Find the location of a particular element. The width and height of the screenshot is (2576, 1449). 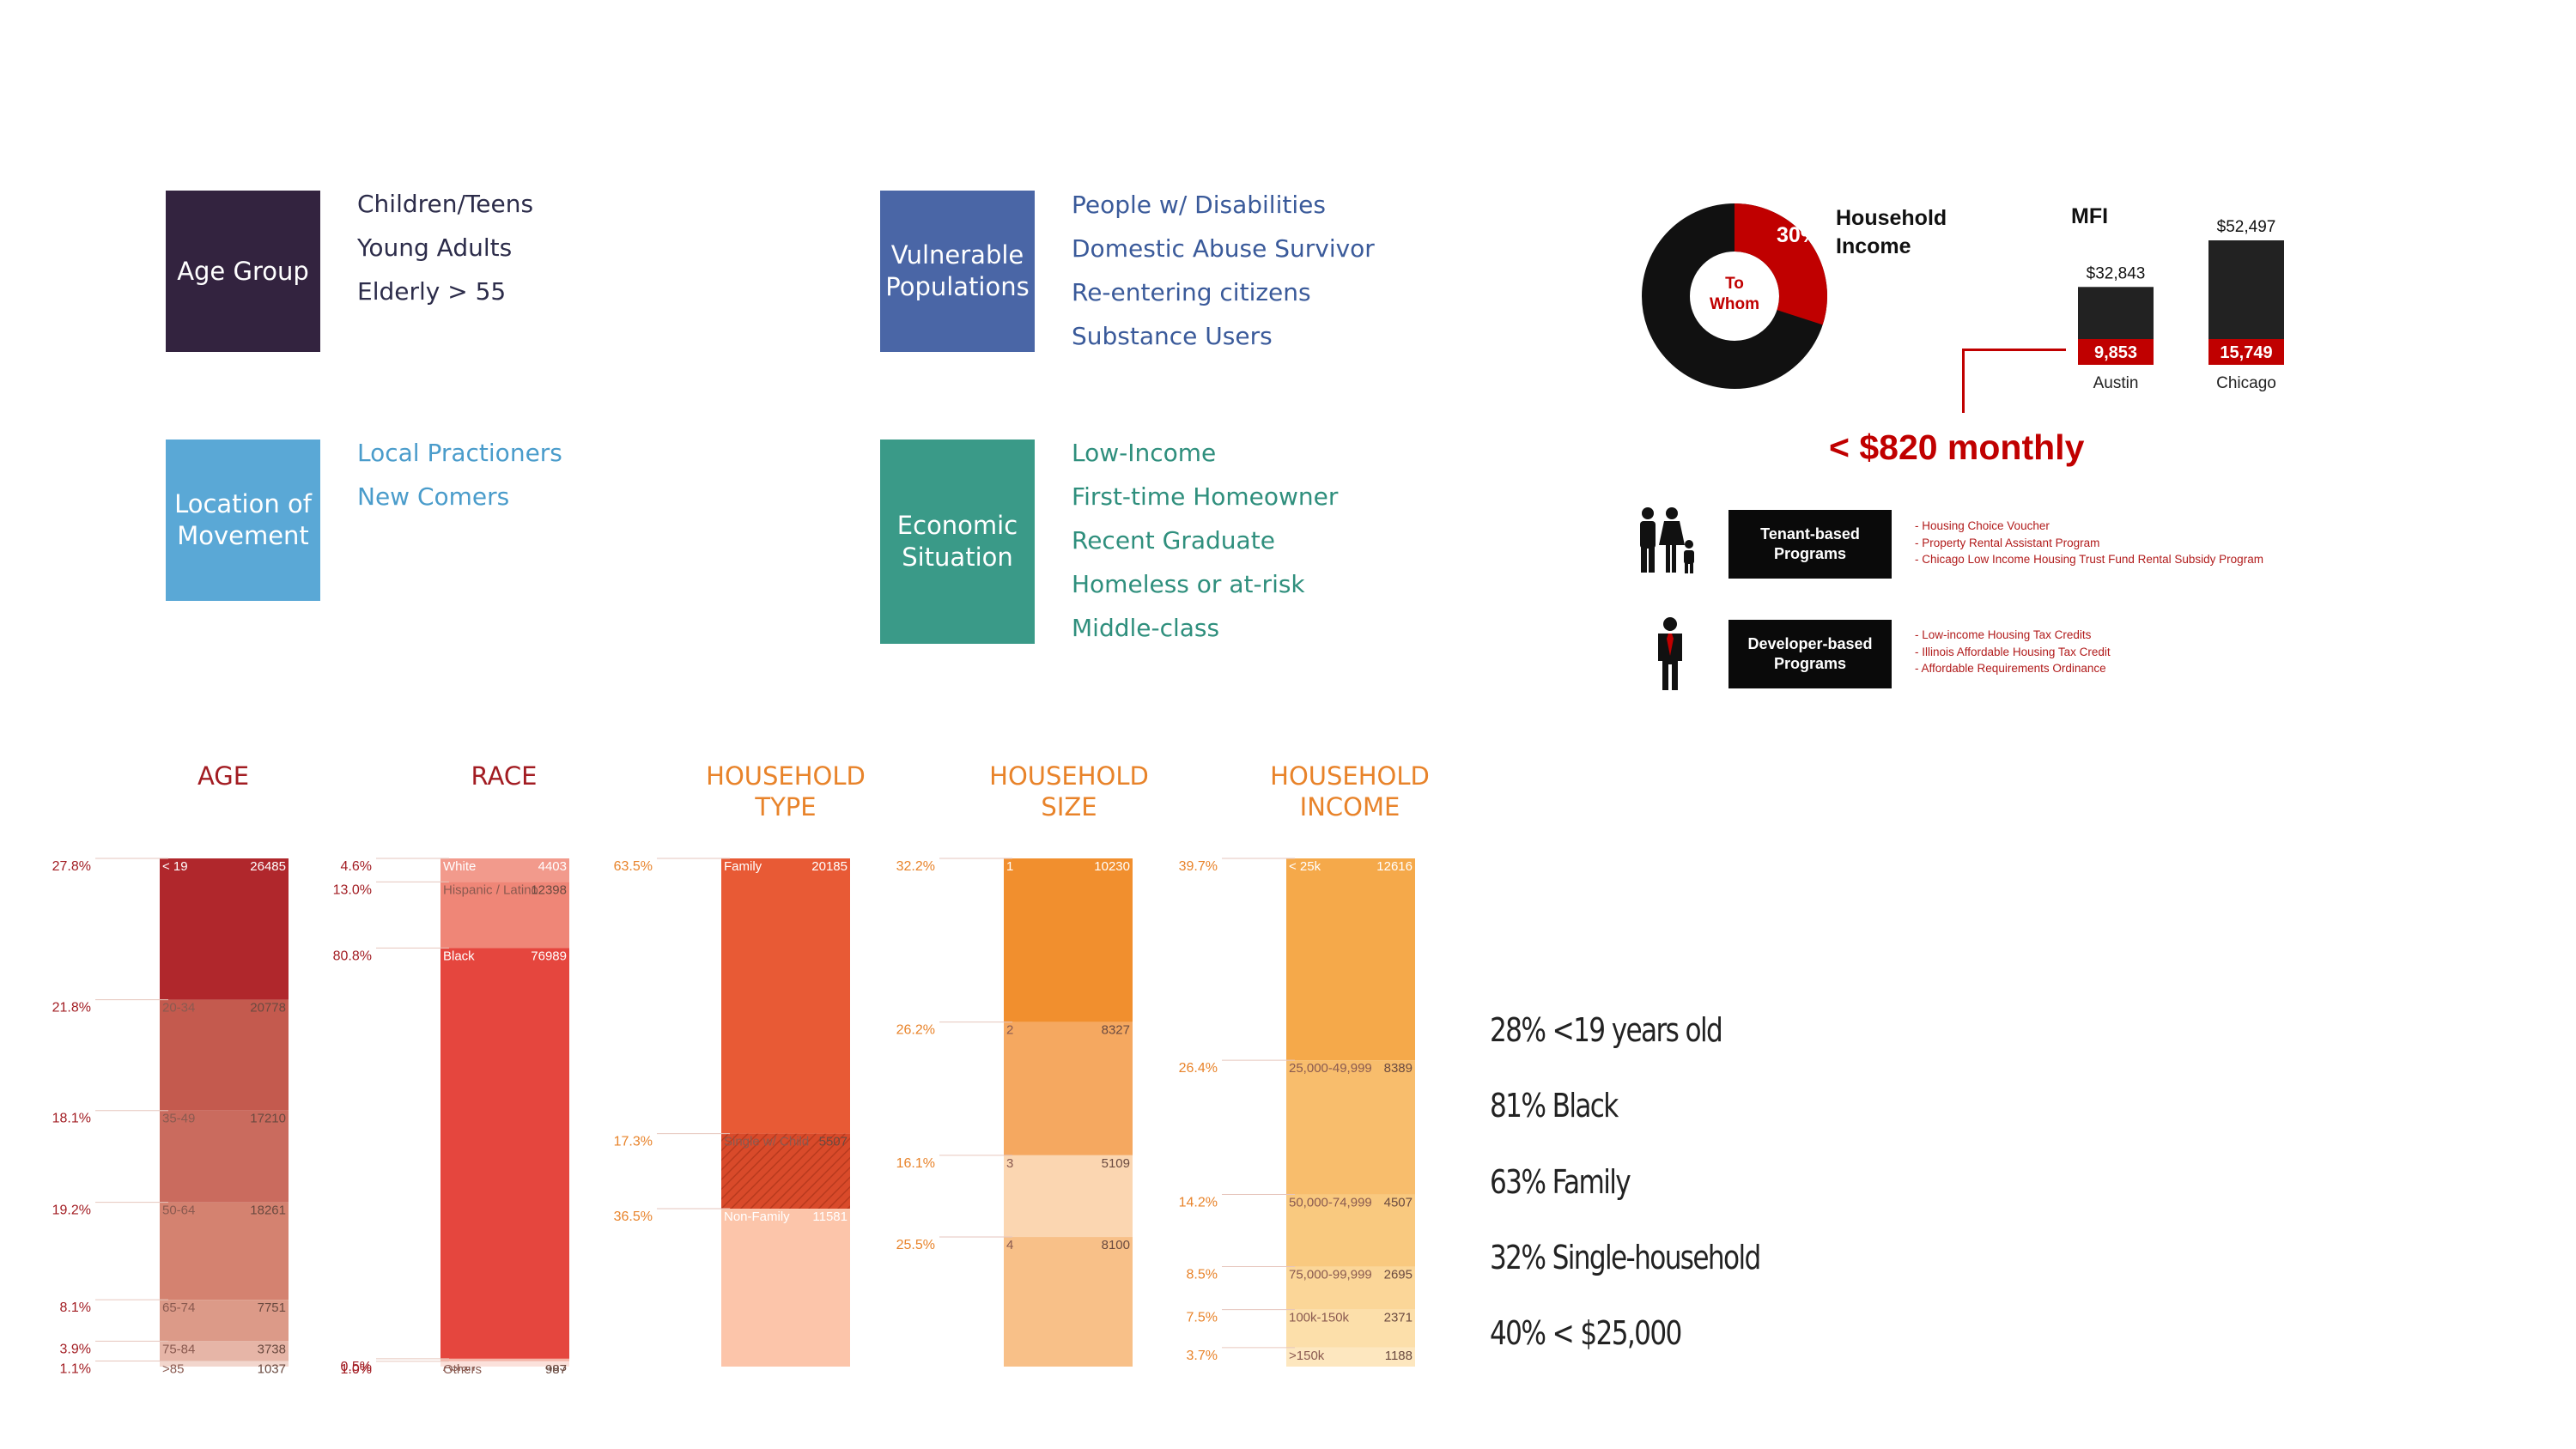

segment-percent-label: 7.5% is located at coordinates (1202, 1318).